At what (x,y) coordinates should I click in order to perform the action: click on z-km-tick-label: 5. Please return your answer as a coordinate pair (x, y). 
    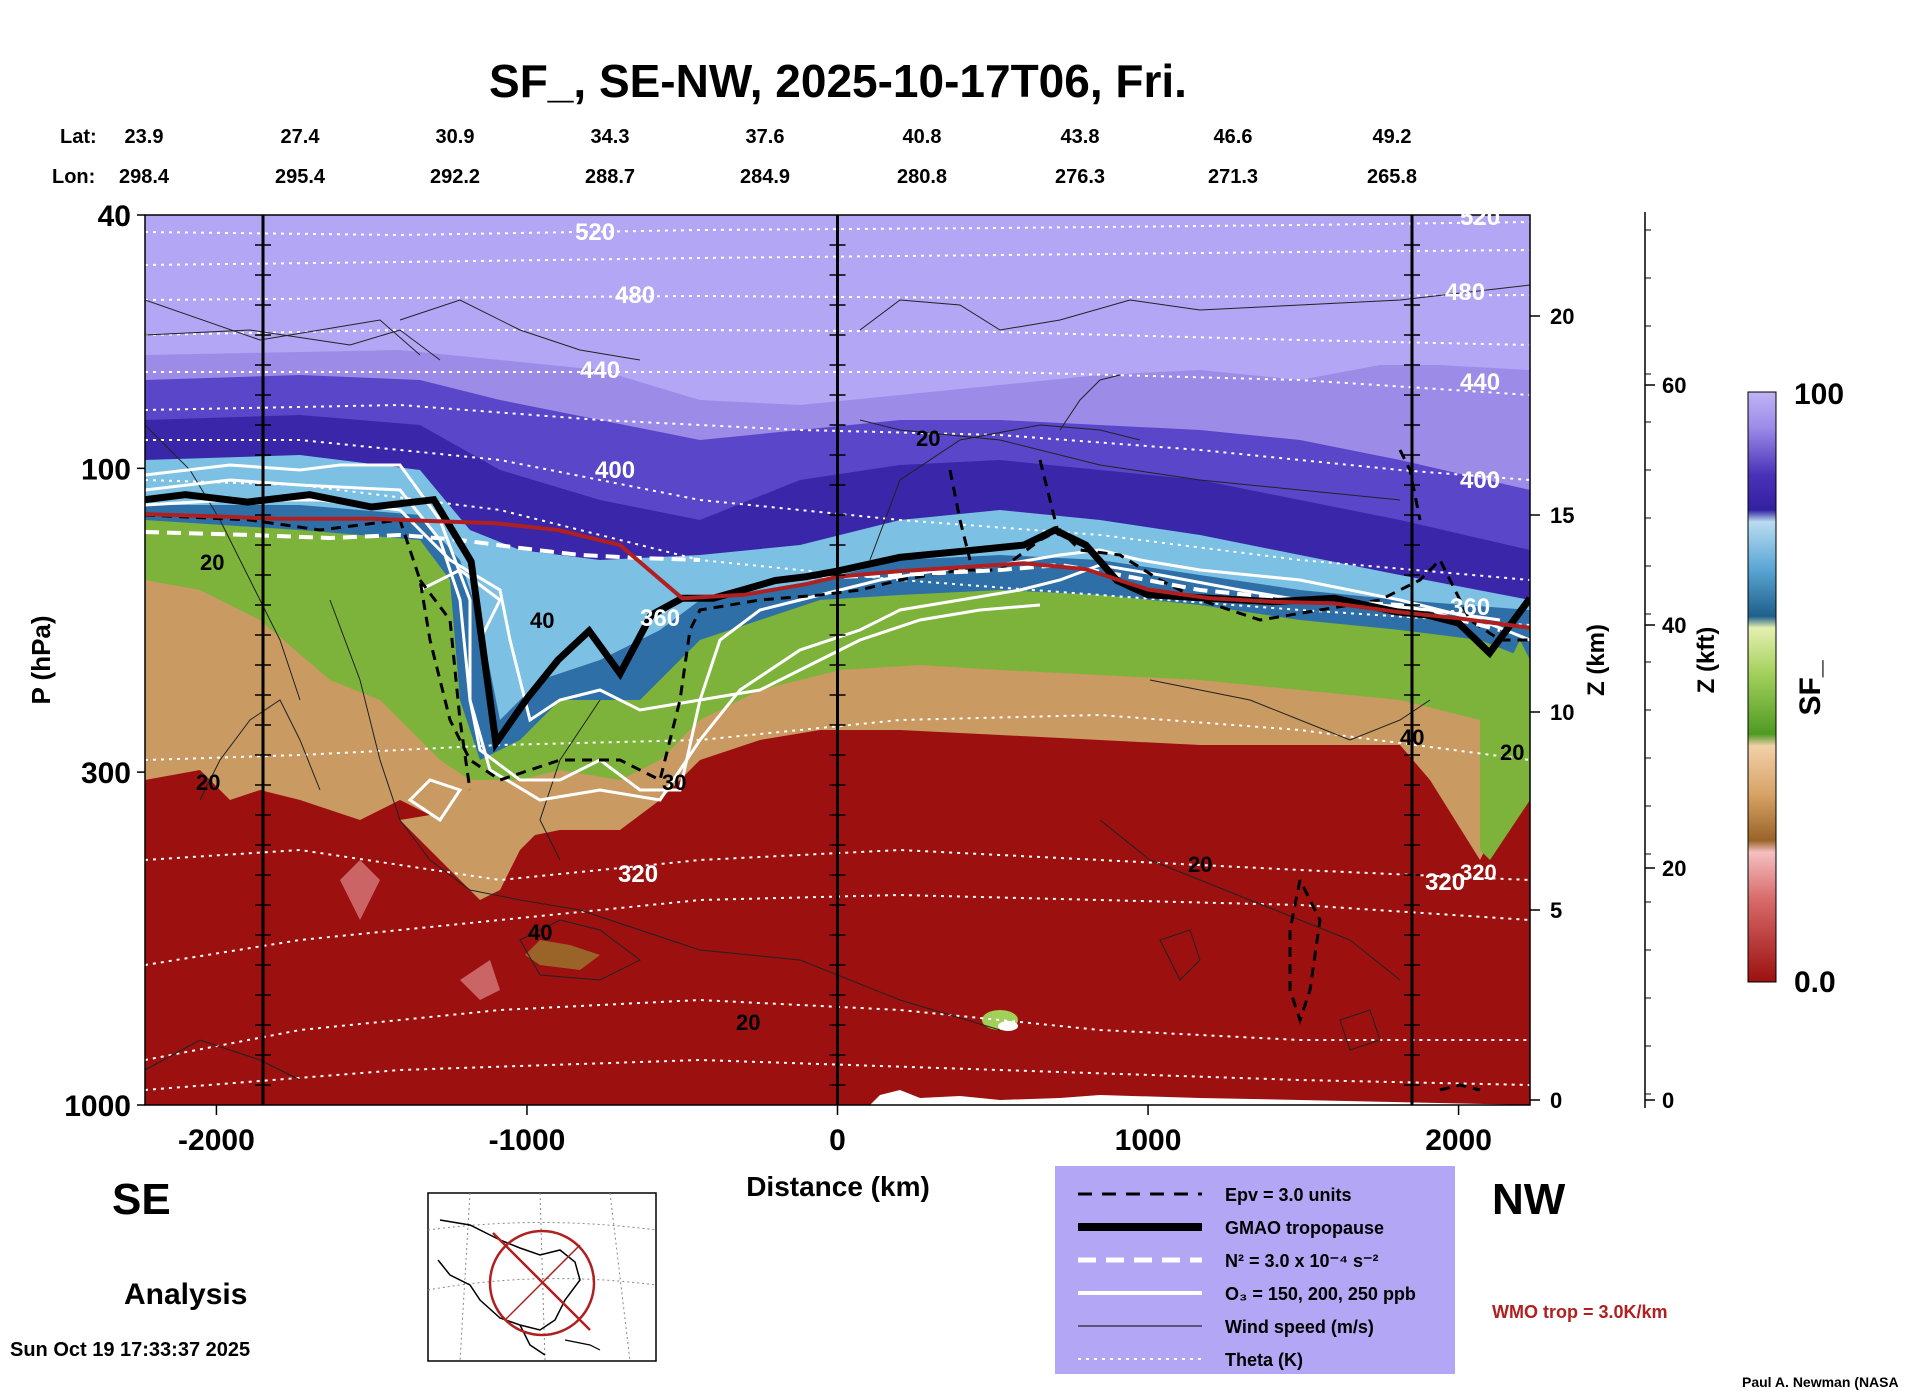
    Looking at the image, I should click on (1556, 910).